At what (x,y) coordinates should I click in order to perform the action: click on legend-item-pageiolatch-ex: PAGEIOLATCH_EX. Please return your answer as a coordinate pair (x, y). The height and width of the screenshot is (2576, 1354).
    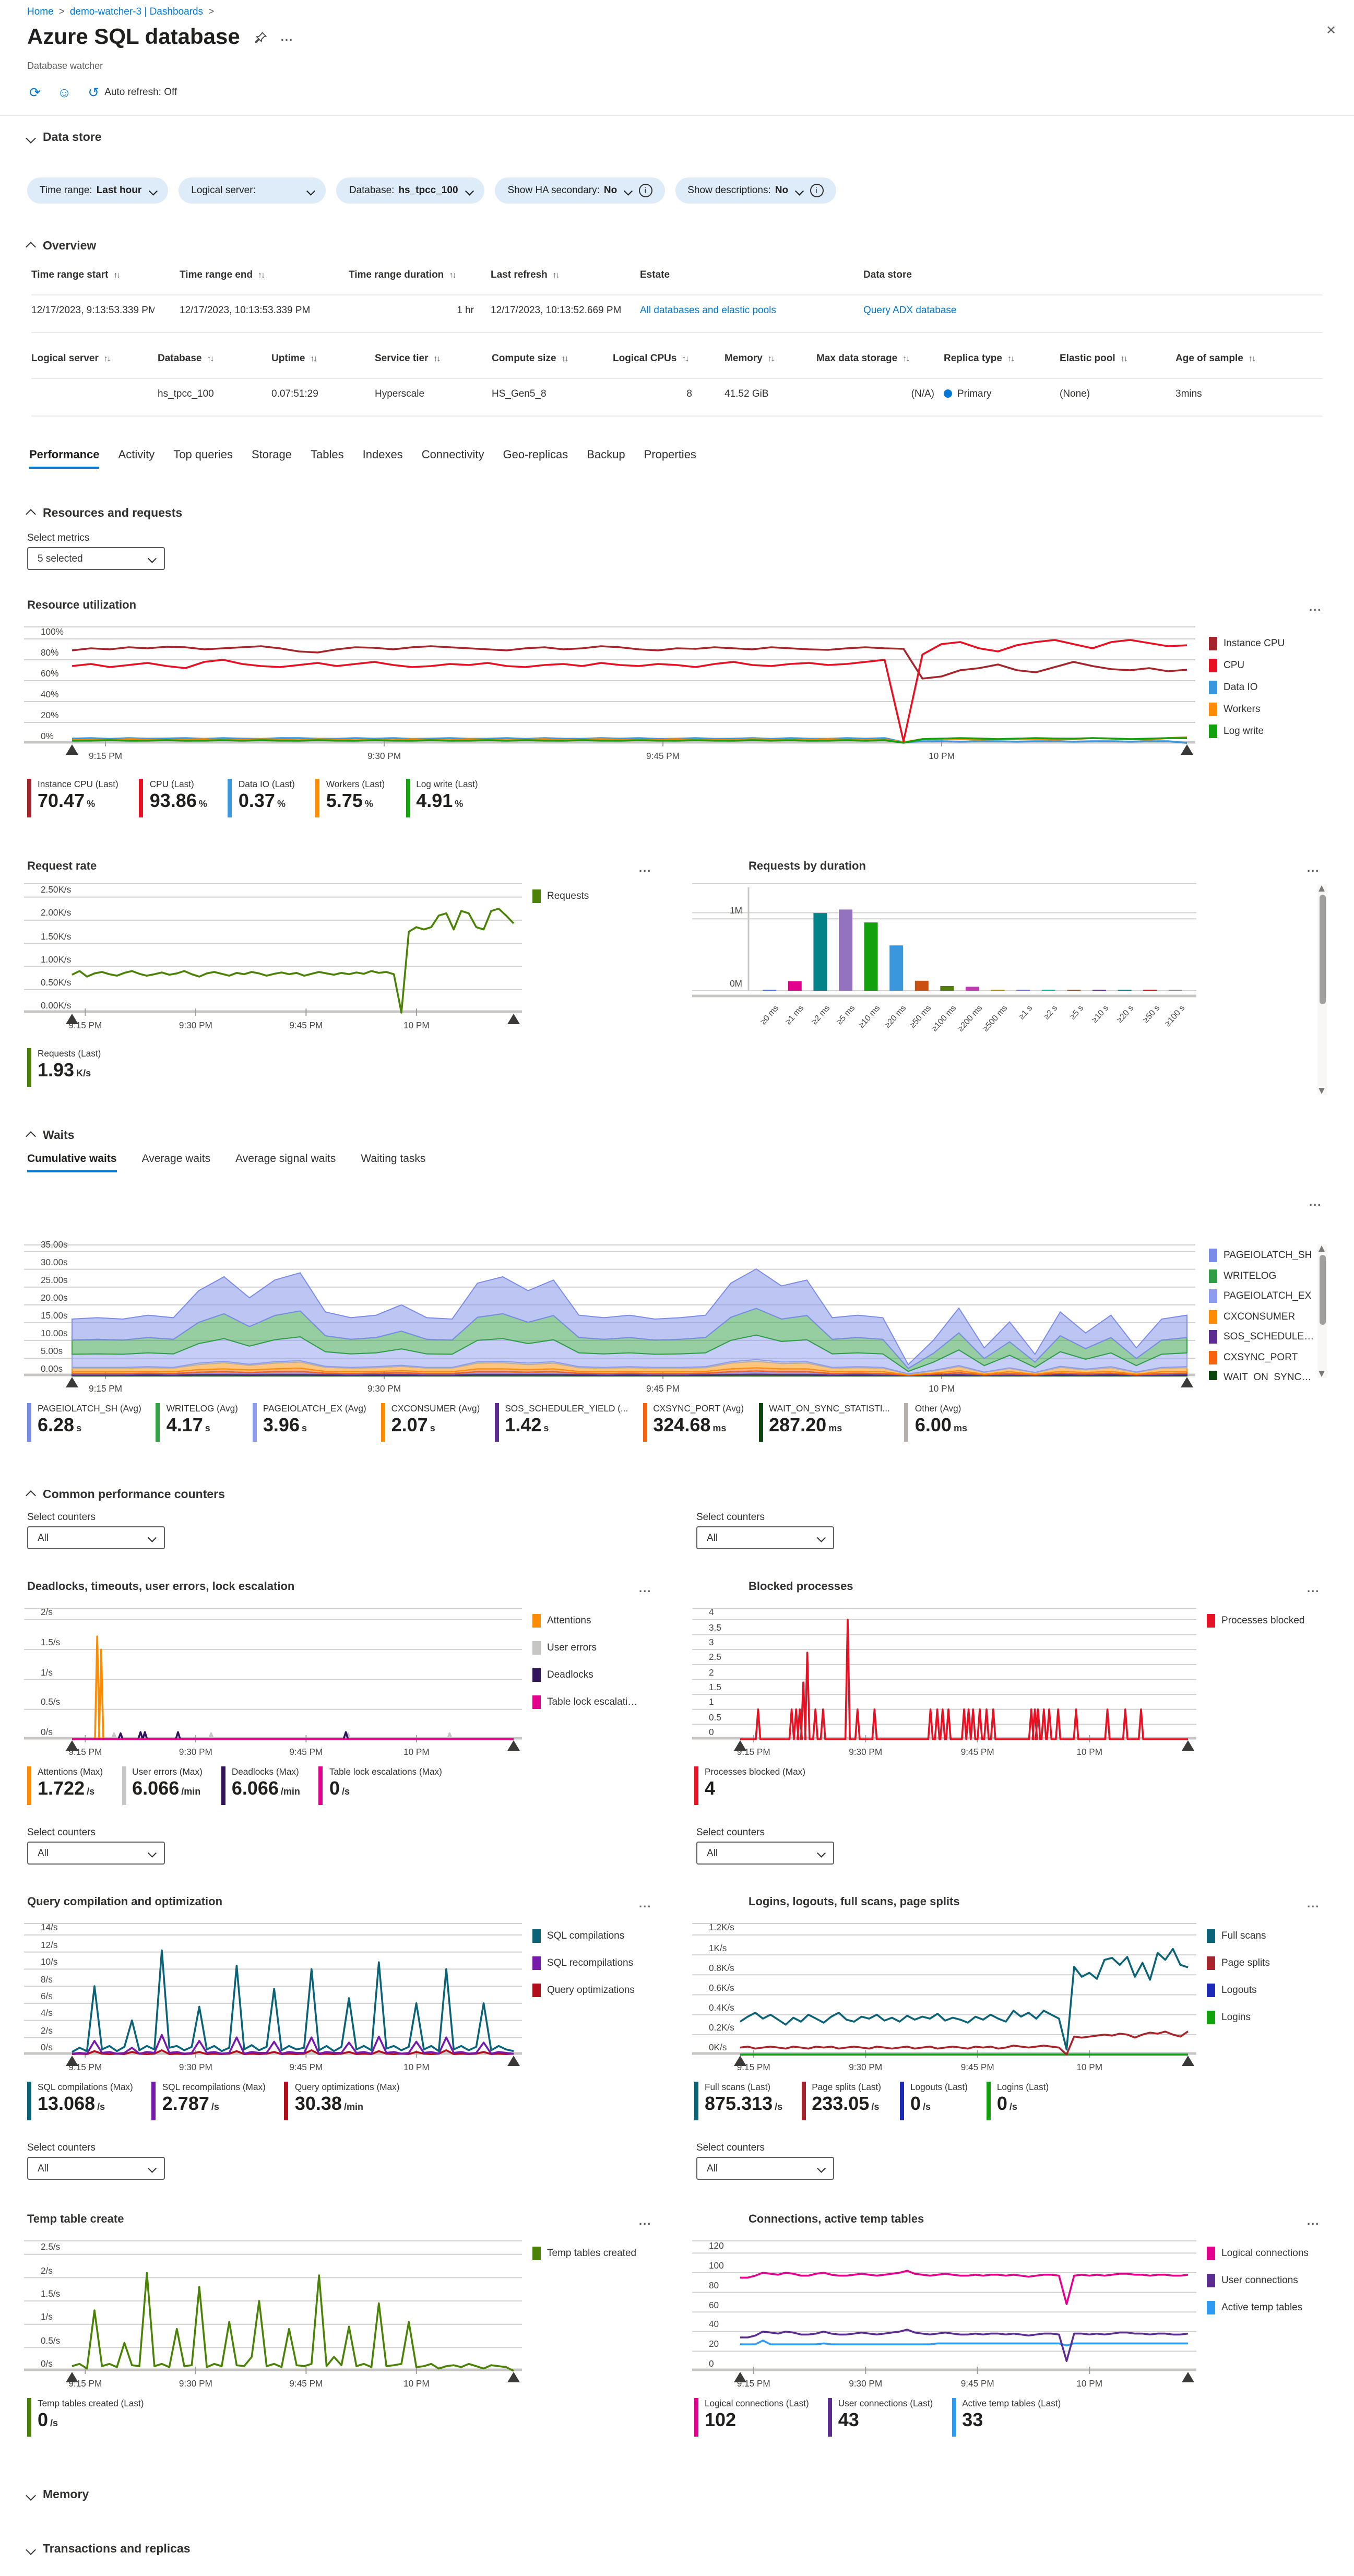
    Looking at the image, I should click on (1260, 1296).